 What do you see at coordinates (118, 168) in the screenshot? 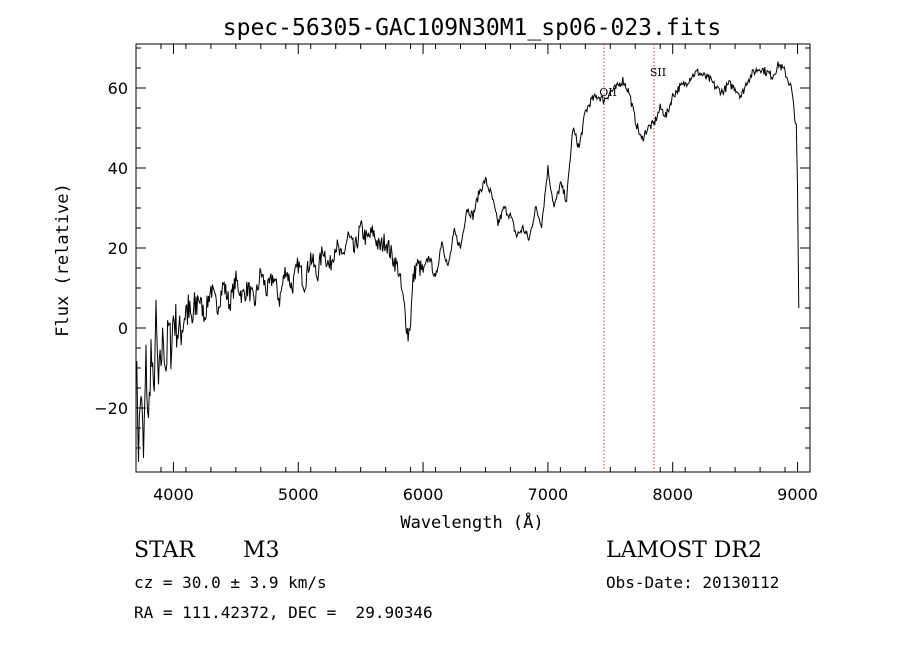
I see `y-tick-label: 40` at bounding box center [118, 168].